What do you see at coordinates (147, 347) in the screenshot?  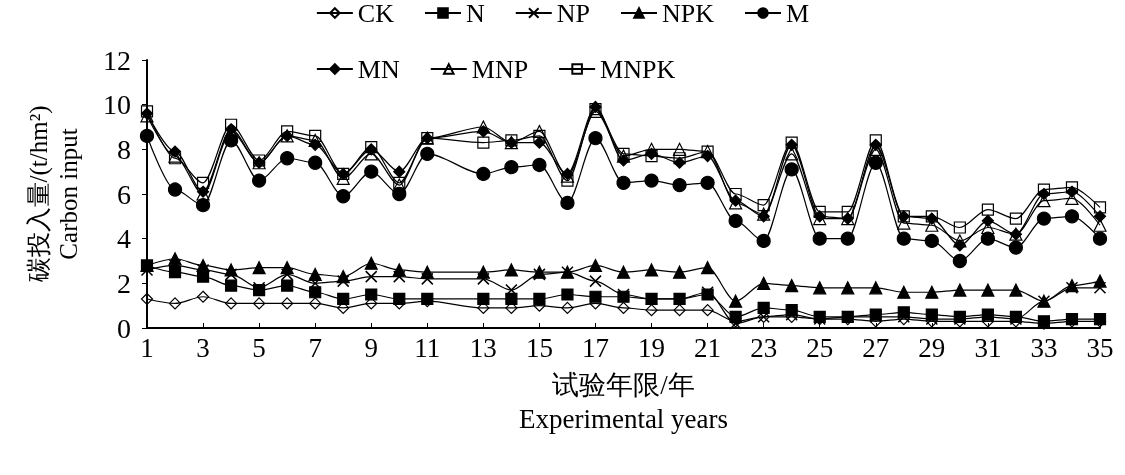 I see `x-tick-label: 1` at bounding box center [147, 347].